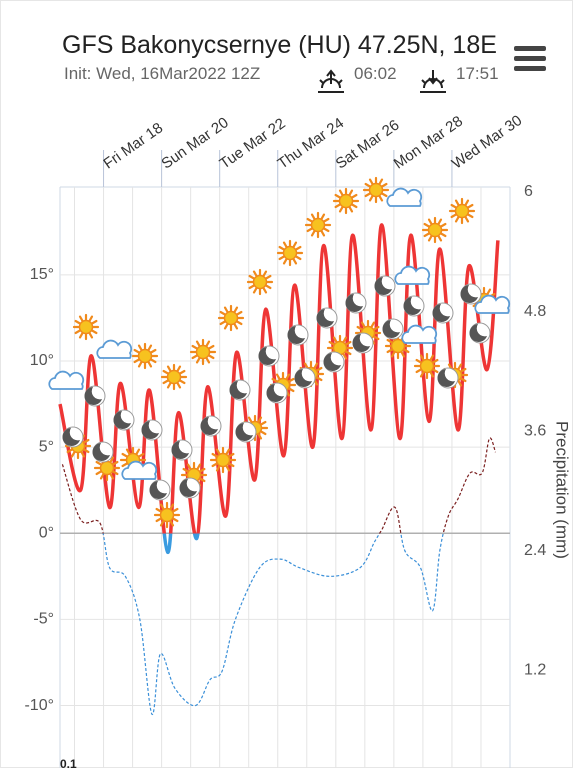 Image resolution: width=573 pixels, height=768 pixels. I want to click on menu-button, so click(530, 58).